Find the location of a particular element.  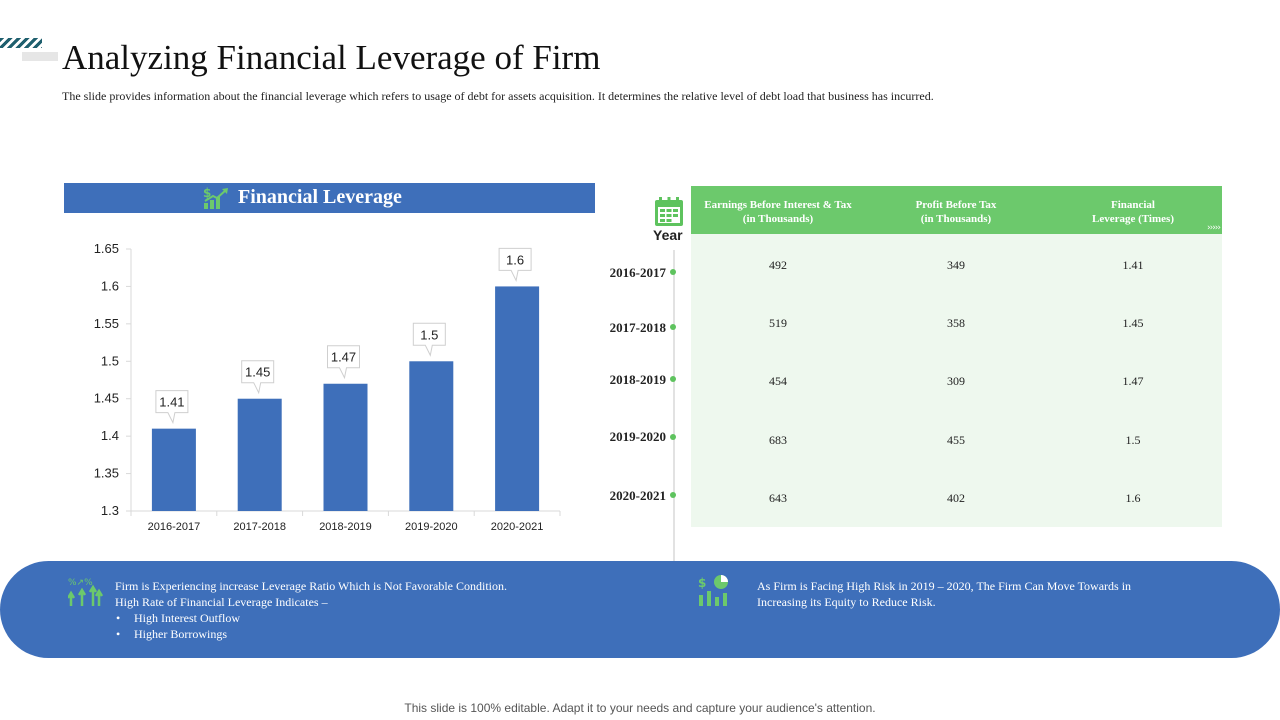

y-tick-label: 1.6 is located at coordinates (110, 285).